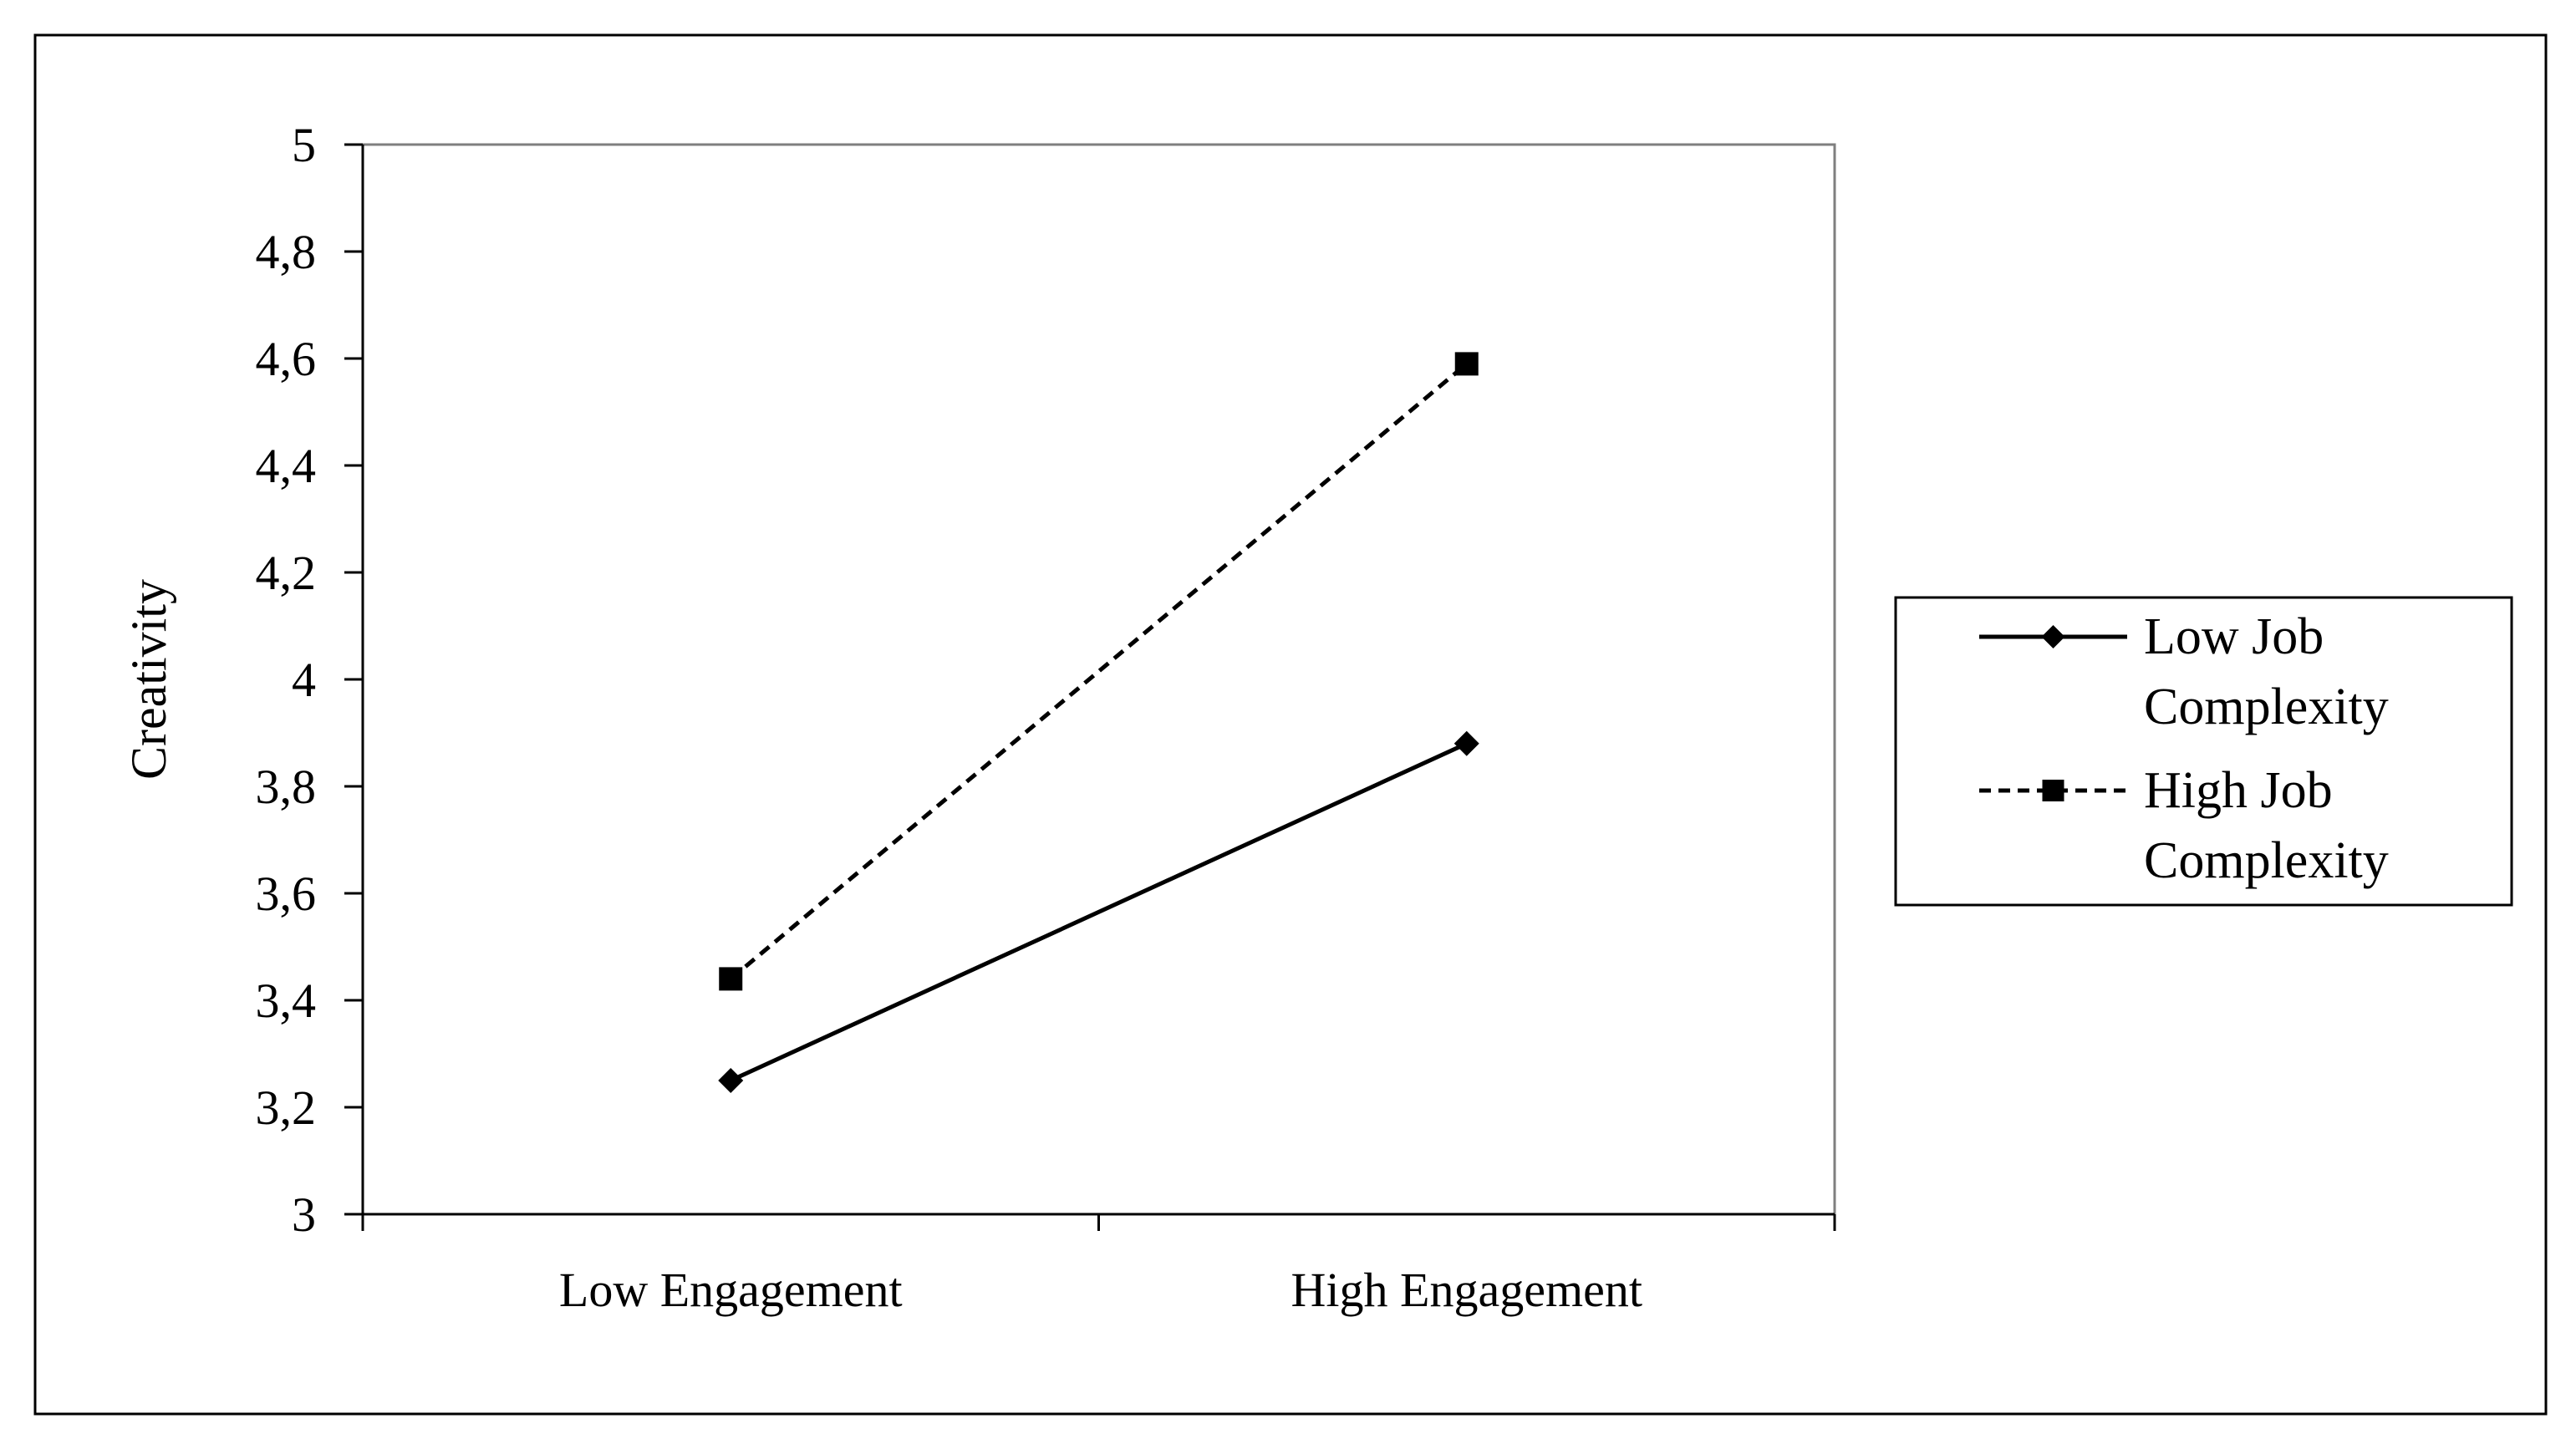  What do you see at coordinates (2234, 636) in the screenshot?
I see `legend-label: Low Job` at bounding box center [2234, 636].